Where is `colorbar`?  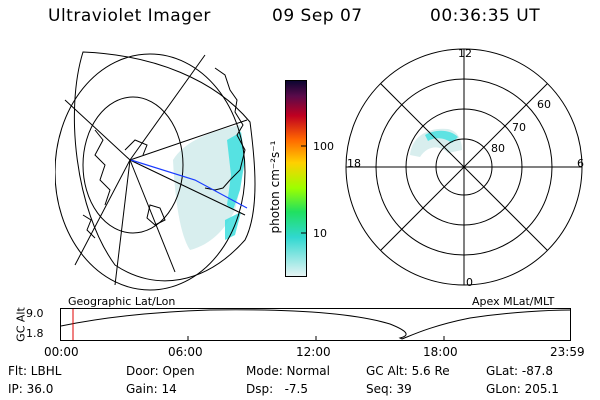
colorbar is located at coordinates (296, 178).